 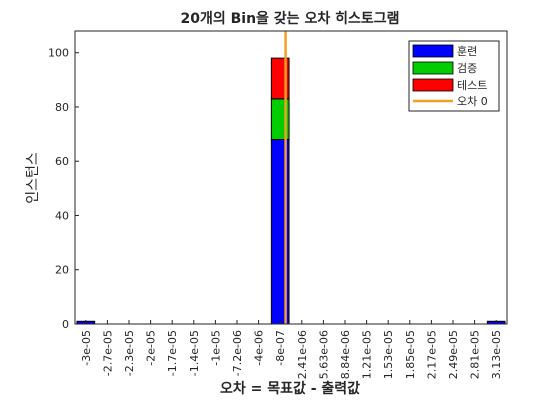 What do you see at coordinates (129, 353) in the screenshot?
I see `x-tick-label: -2.3e-05` at bounding box center [129, 353].